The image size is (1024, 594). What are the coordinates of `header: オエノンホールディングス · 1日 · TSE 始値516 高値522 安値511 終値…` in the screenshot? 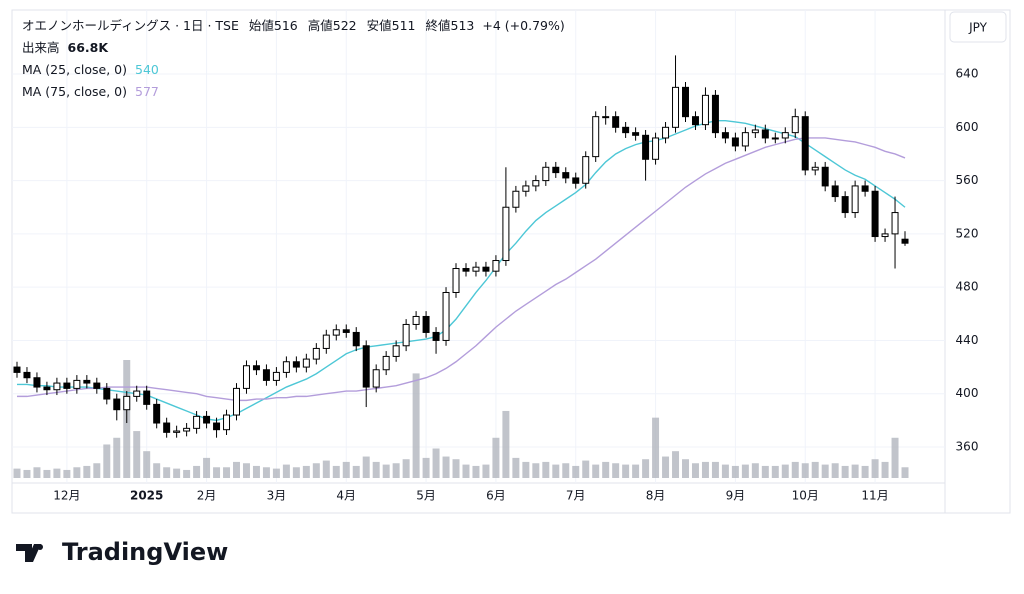 It's located at (293, 58).